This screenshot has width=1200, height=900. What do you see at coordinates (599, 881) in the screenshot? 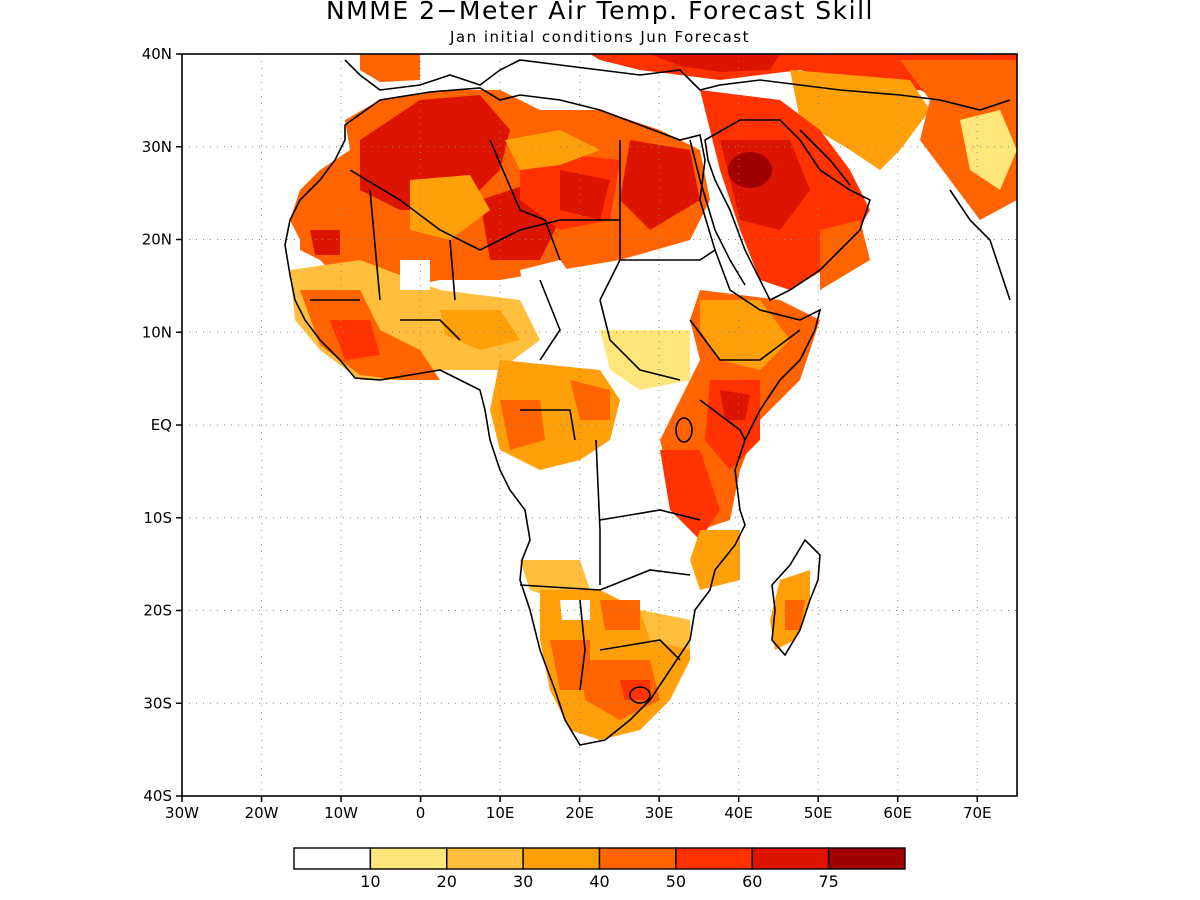
I see `colorbar-label: 40` at bounding box center [599, 881].